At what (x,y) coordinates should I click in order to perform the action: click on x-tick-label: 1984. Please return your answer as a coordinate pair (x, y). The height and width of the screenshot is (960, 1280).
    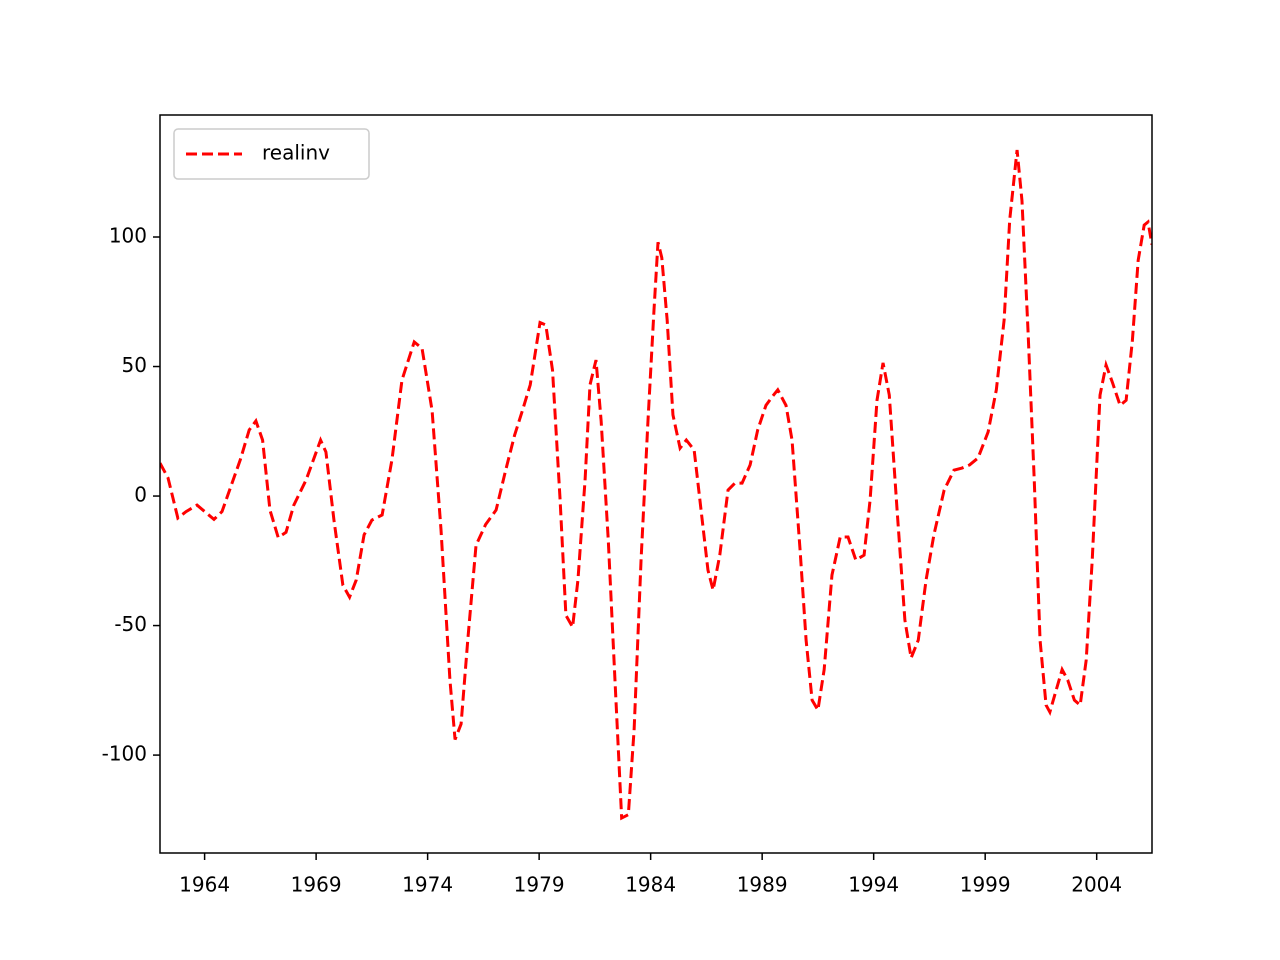
    Looking at the image, I should click on (650, 885).